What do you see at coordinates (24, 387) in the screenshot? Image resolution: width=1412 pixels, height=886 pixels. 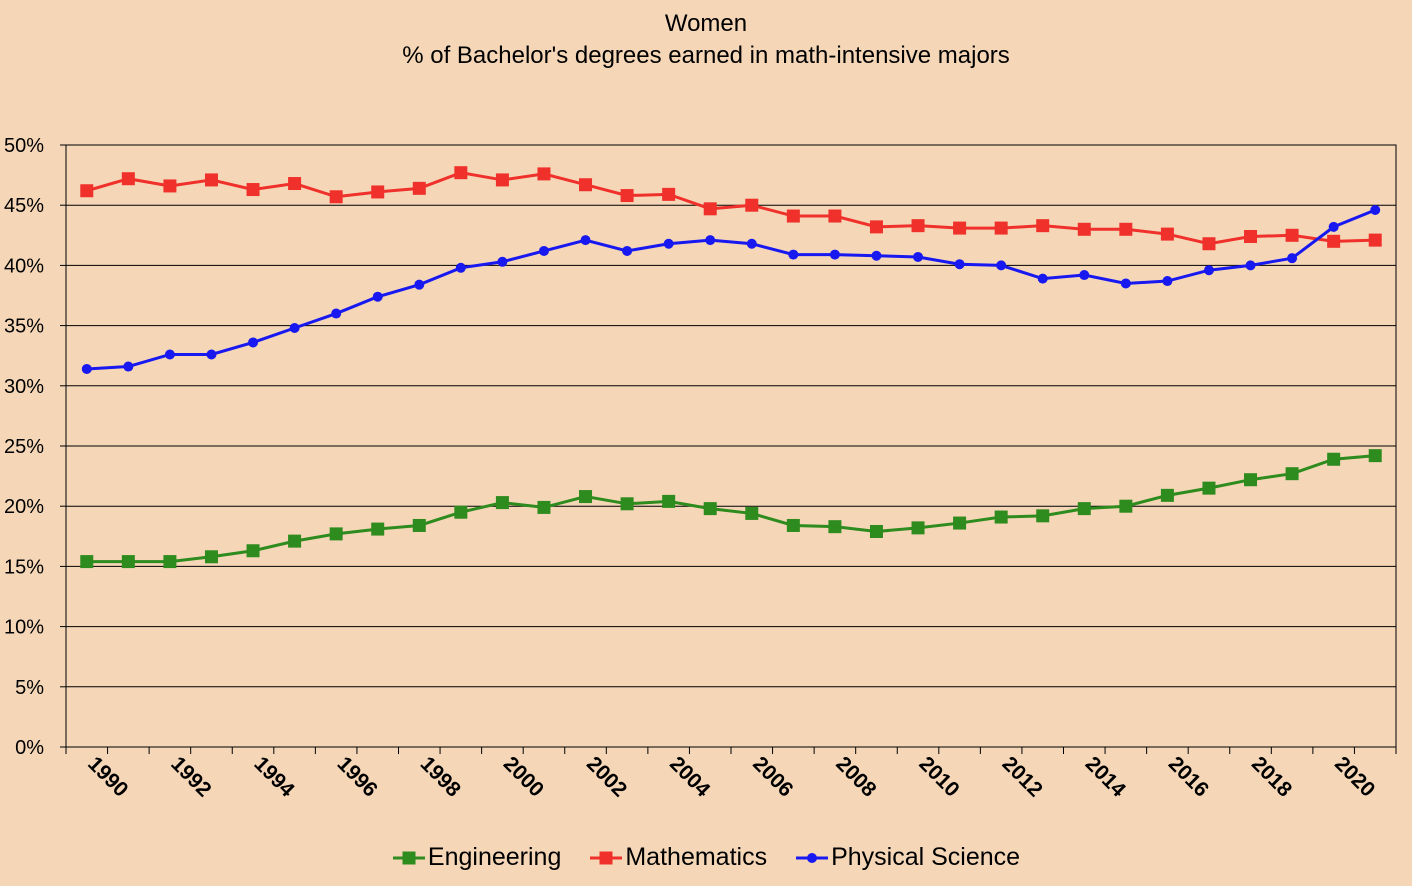 I see `y-tick-label: 30%` at bounding box center [24, 387].